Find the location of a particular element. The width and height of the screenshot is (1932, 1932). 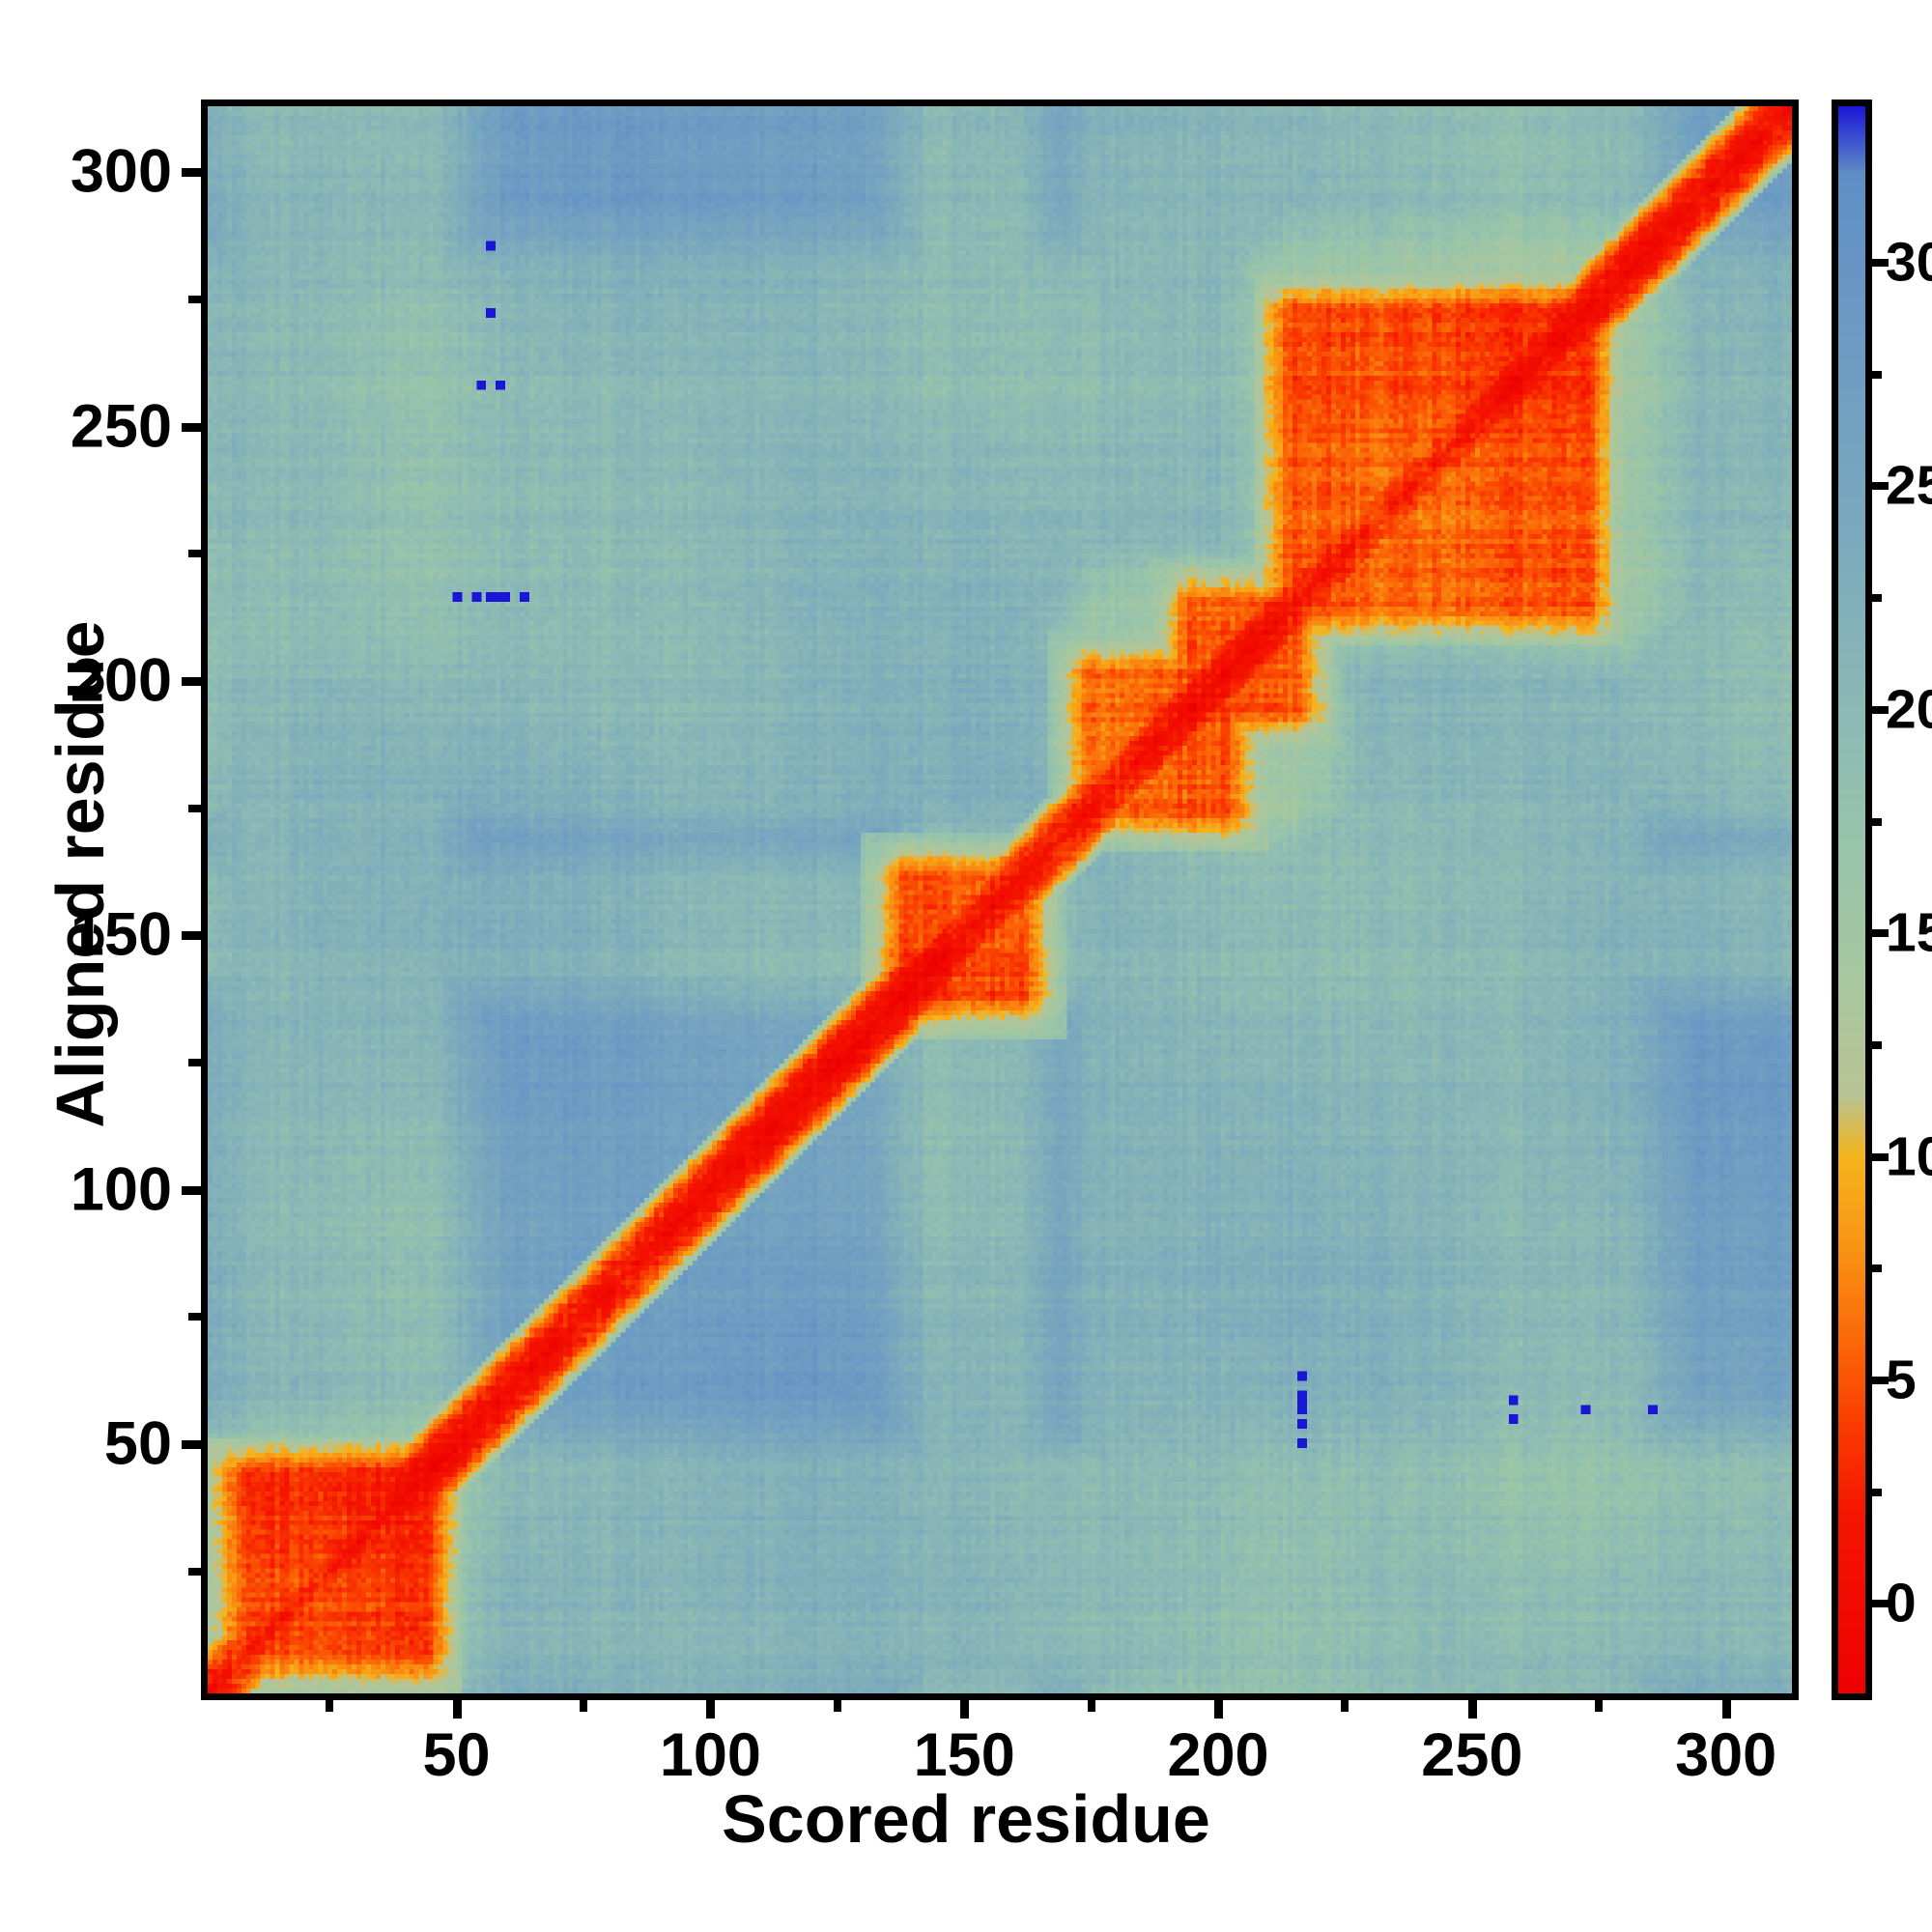

colorbar-tick-label-30: 30 is located at coordinates (1909, 262).